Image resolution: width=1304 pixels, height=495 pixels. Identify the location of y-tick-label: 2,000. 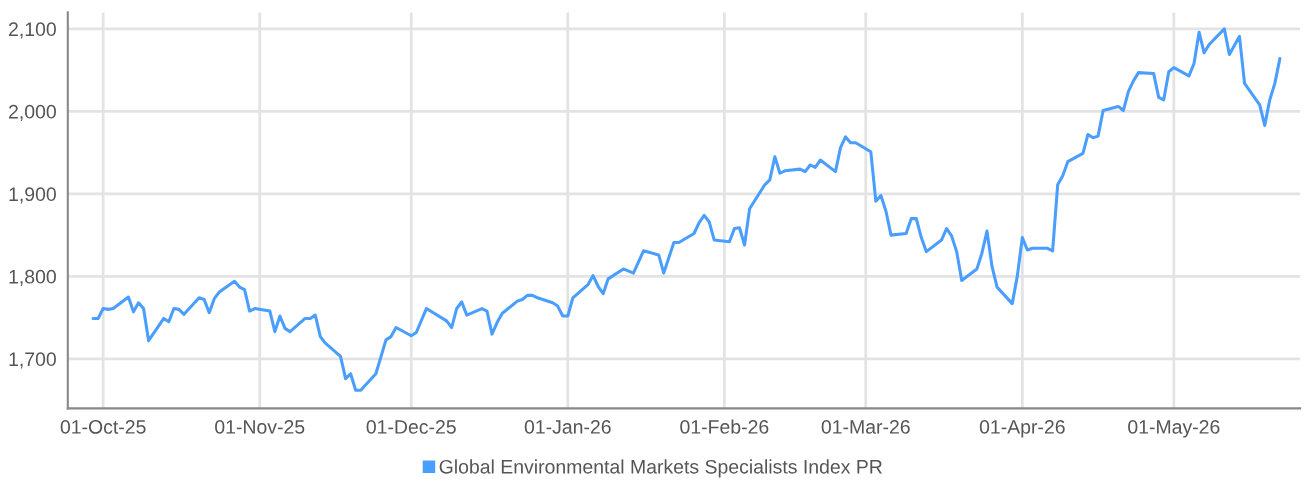
(32, 112).